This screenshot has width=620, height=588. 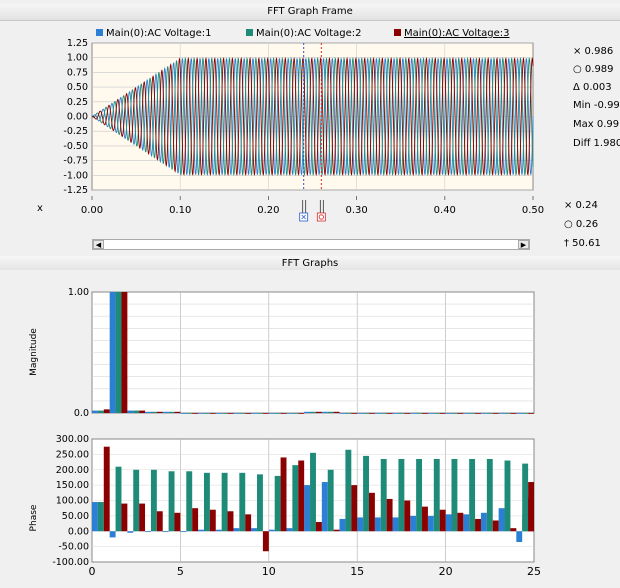 I want to click on time-y-tick-label: -1.25, so click(x=75, y=190).